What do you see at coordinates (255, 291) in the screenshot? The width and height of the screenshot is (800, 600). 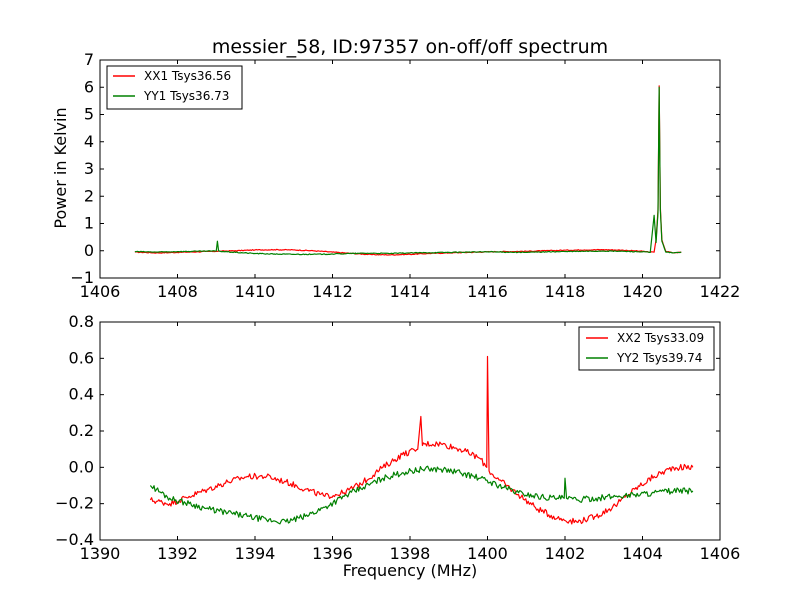 I see `x-tick-label: 1410` at bounding box center [255, 291].